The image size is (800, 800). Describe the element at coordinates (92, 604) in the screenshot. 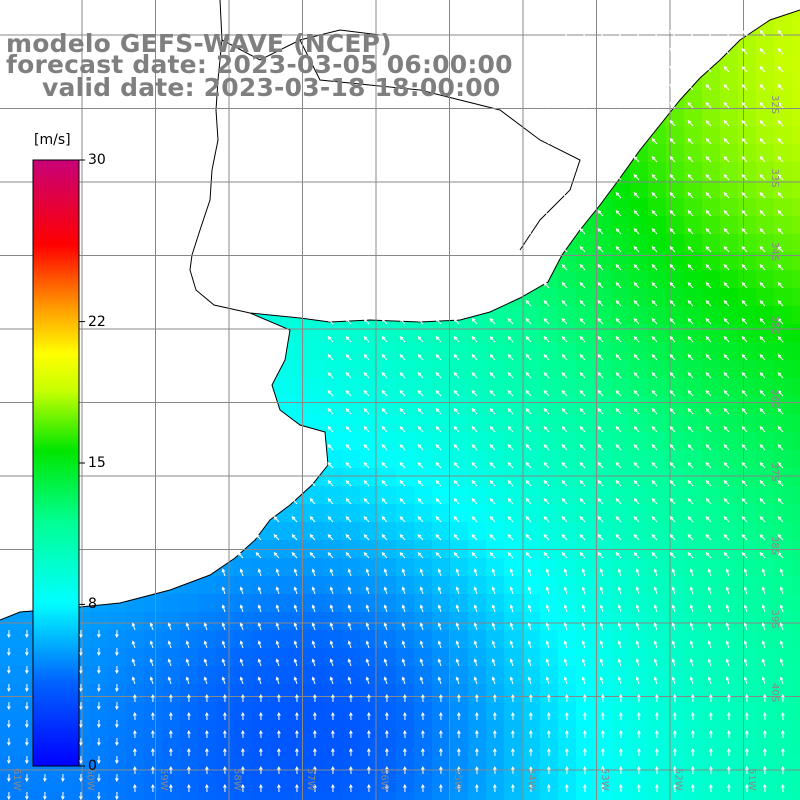

I see `colorbar-tick-label: 8` at that location.